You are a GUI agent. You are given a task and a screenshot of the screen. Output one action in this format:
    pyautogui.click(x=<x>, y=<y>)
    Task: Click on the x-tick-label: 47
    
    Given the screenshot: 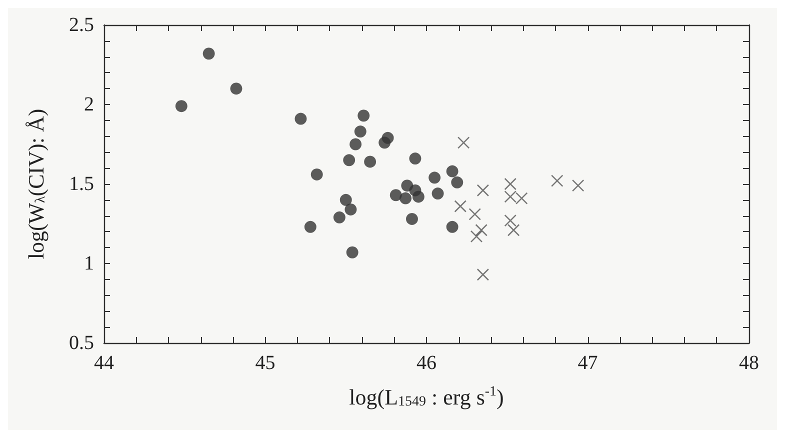 What is the action you would take?
    pyautogui.click(x=588, y=363)
    